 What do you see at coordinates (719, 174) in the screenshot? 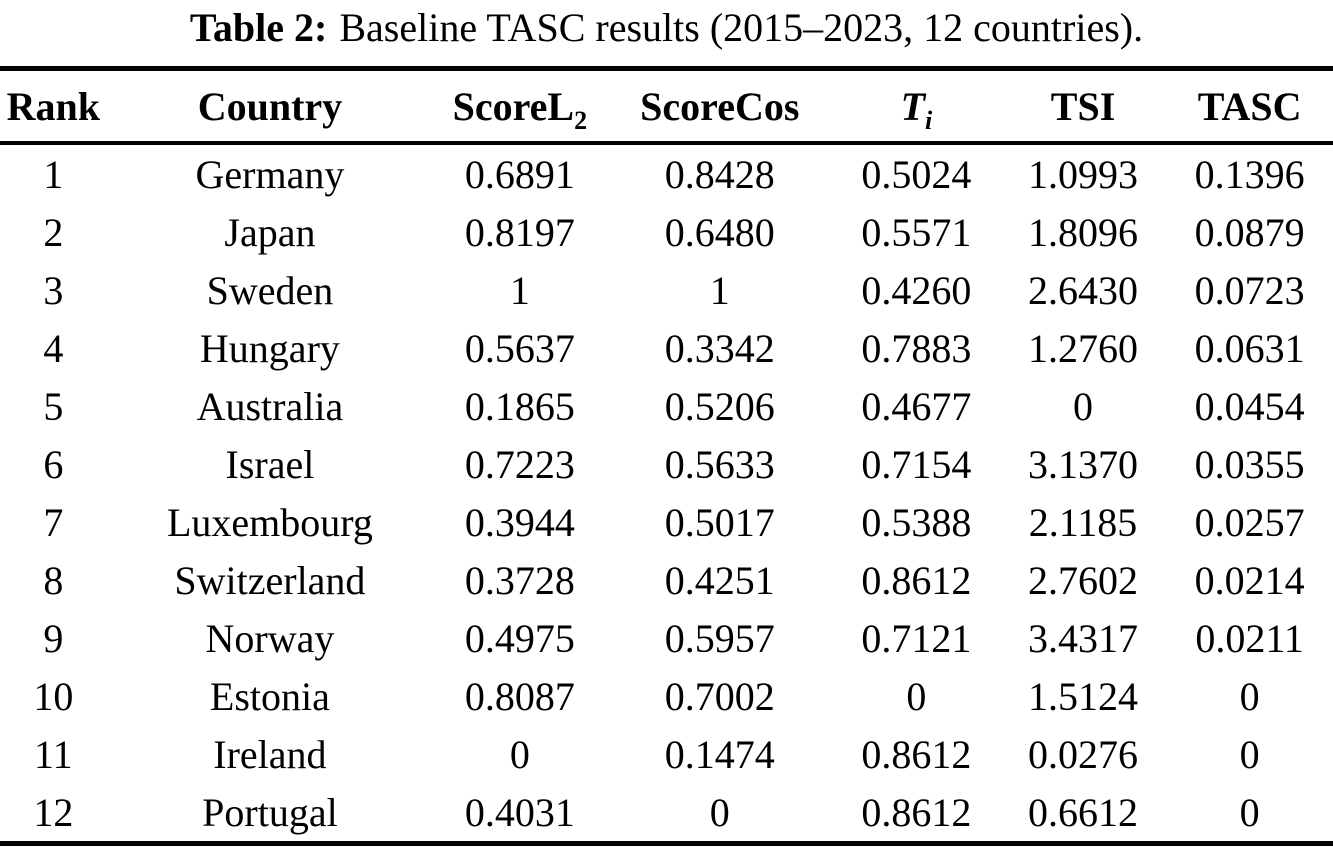
I see `cell-score-cos: 0.8428` at bounding box center [719, 174].